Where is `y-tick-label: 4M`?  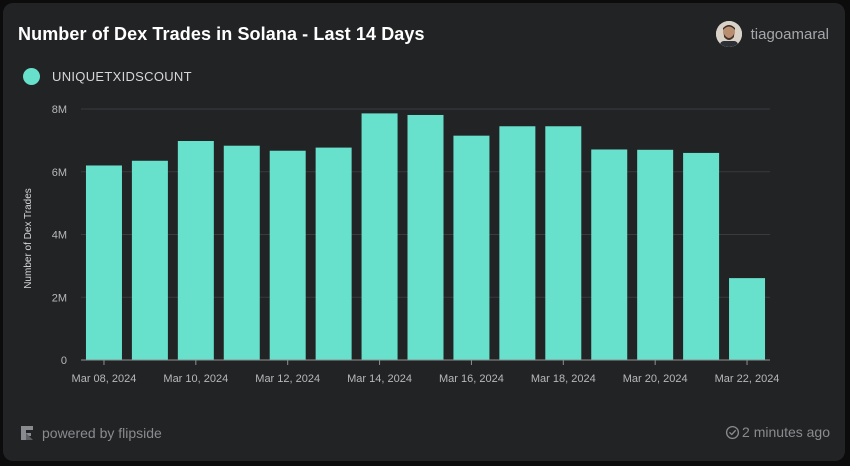 y-tick-label: 4M is located at coordinates (59, 236).